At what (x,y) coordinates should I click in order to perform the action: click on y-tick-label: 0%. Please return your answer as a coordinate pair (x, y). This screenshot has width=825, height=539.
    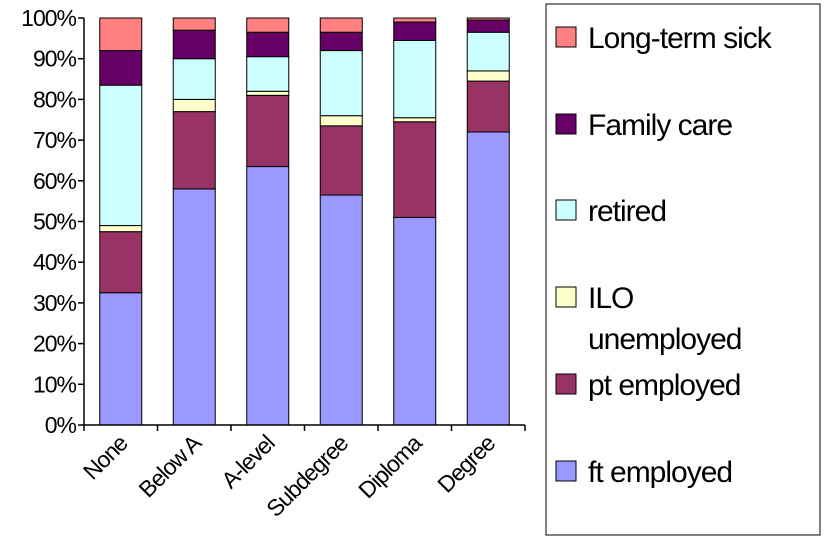
    Looking at the image, I should click on (61, 425).